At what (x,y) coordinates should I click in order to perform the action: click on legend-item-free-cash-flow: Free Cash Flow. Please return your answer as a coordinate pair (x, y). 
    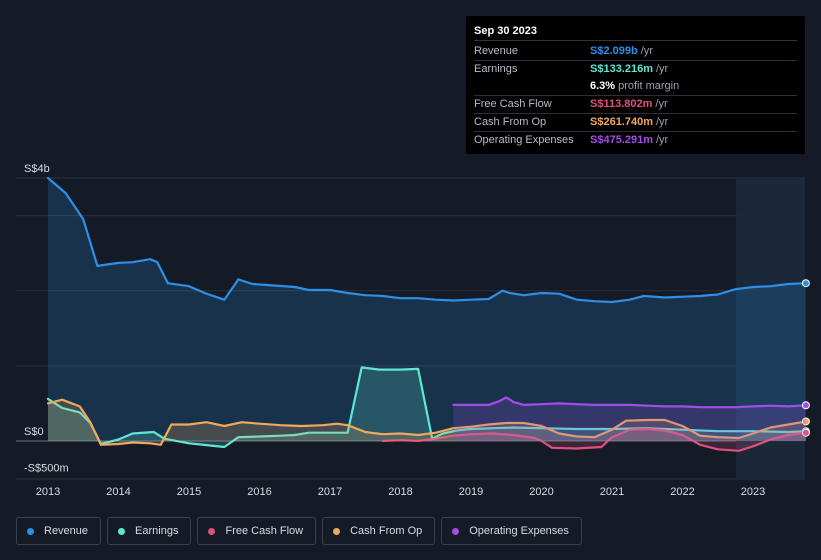
    Looking at the image, I should click on (257, 531).